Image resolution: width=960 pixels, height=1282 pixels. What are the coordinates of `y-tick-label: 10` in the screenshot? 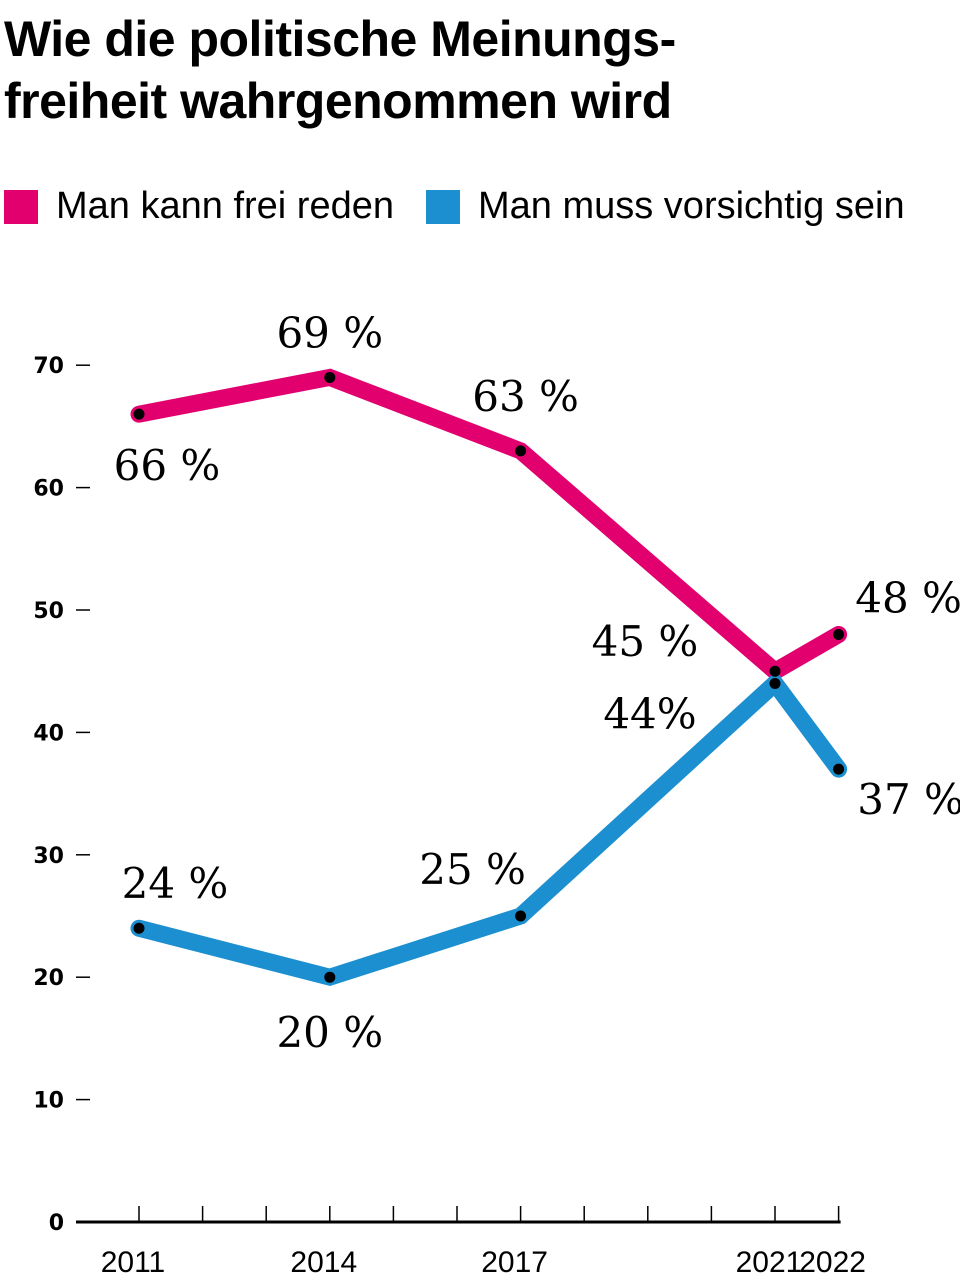 It's located at (48, 1101).